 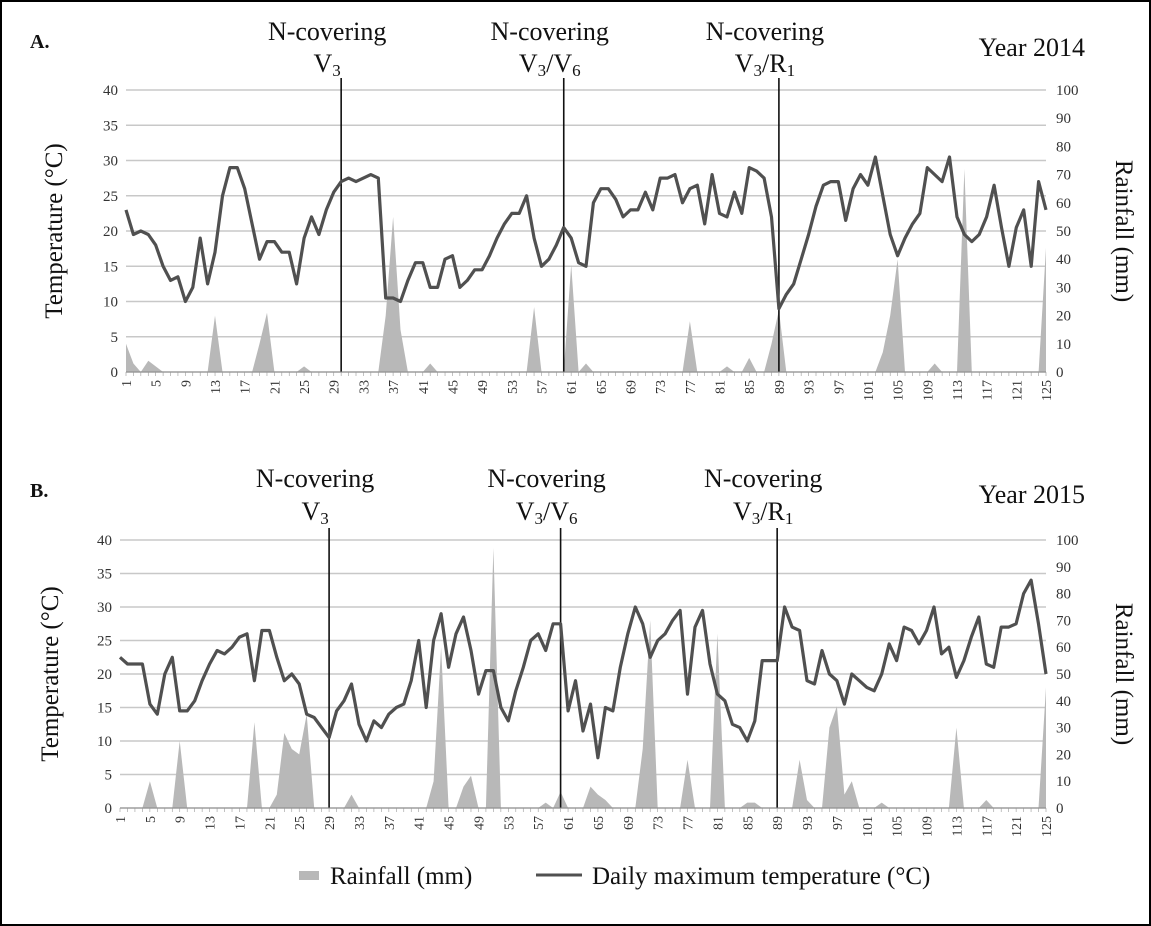 What do you see at coordinates (39, 491) in the screenshot?
I see `panel-label: B.` at bounding box center [39, 491].